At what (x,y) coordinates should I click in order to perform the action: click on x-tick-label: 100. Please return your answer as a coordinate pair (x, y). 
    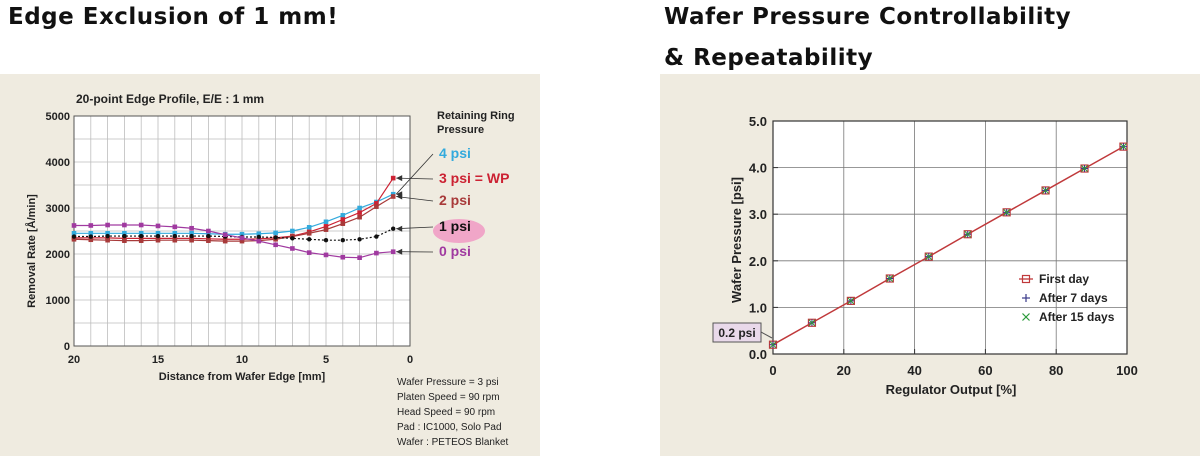
    Looking at the image, I should click on (1127, 370).